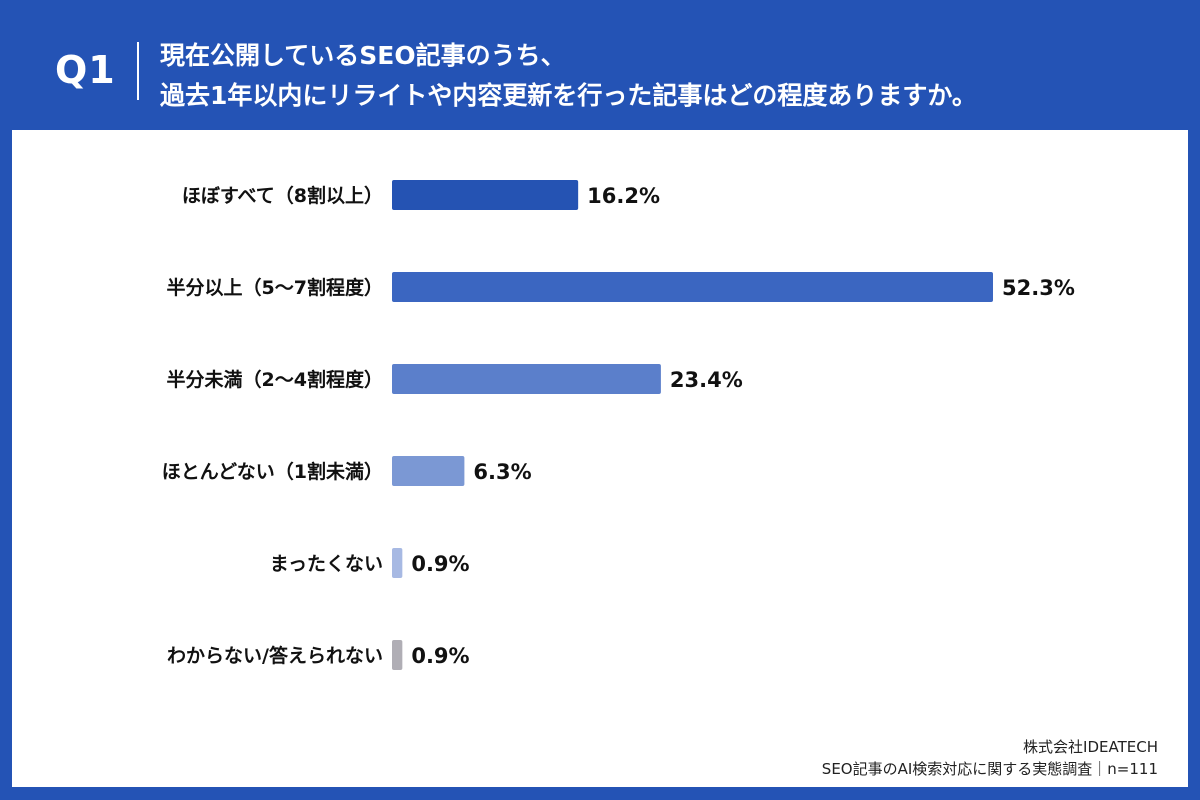 This screenshot has width=1200, height=800. I want to click on category-label: ほとんどない（1割未満）, so click(272, 471).